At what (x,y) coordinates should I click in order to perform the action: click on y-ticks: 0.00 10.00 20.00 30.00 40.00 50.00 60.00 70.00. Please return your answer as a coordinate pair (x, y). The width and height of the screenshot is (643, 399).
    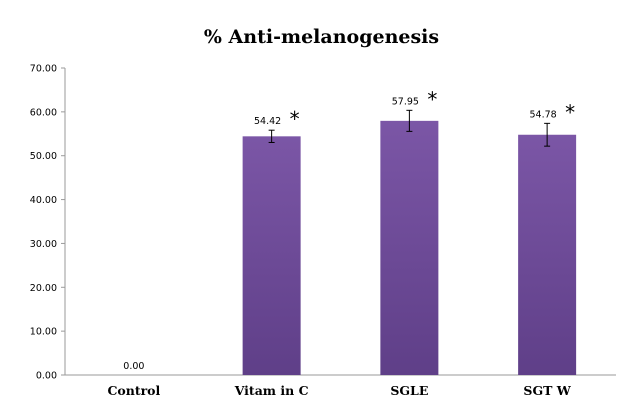
    Looking at the image, I should click on (47, 223).